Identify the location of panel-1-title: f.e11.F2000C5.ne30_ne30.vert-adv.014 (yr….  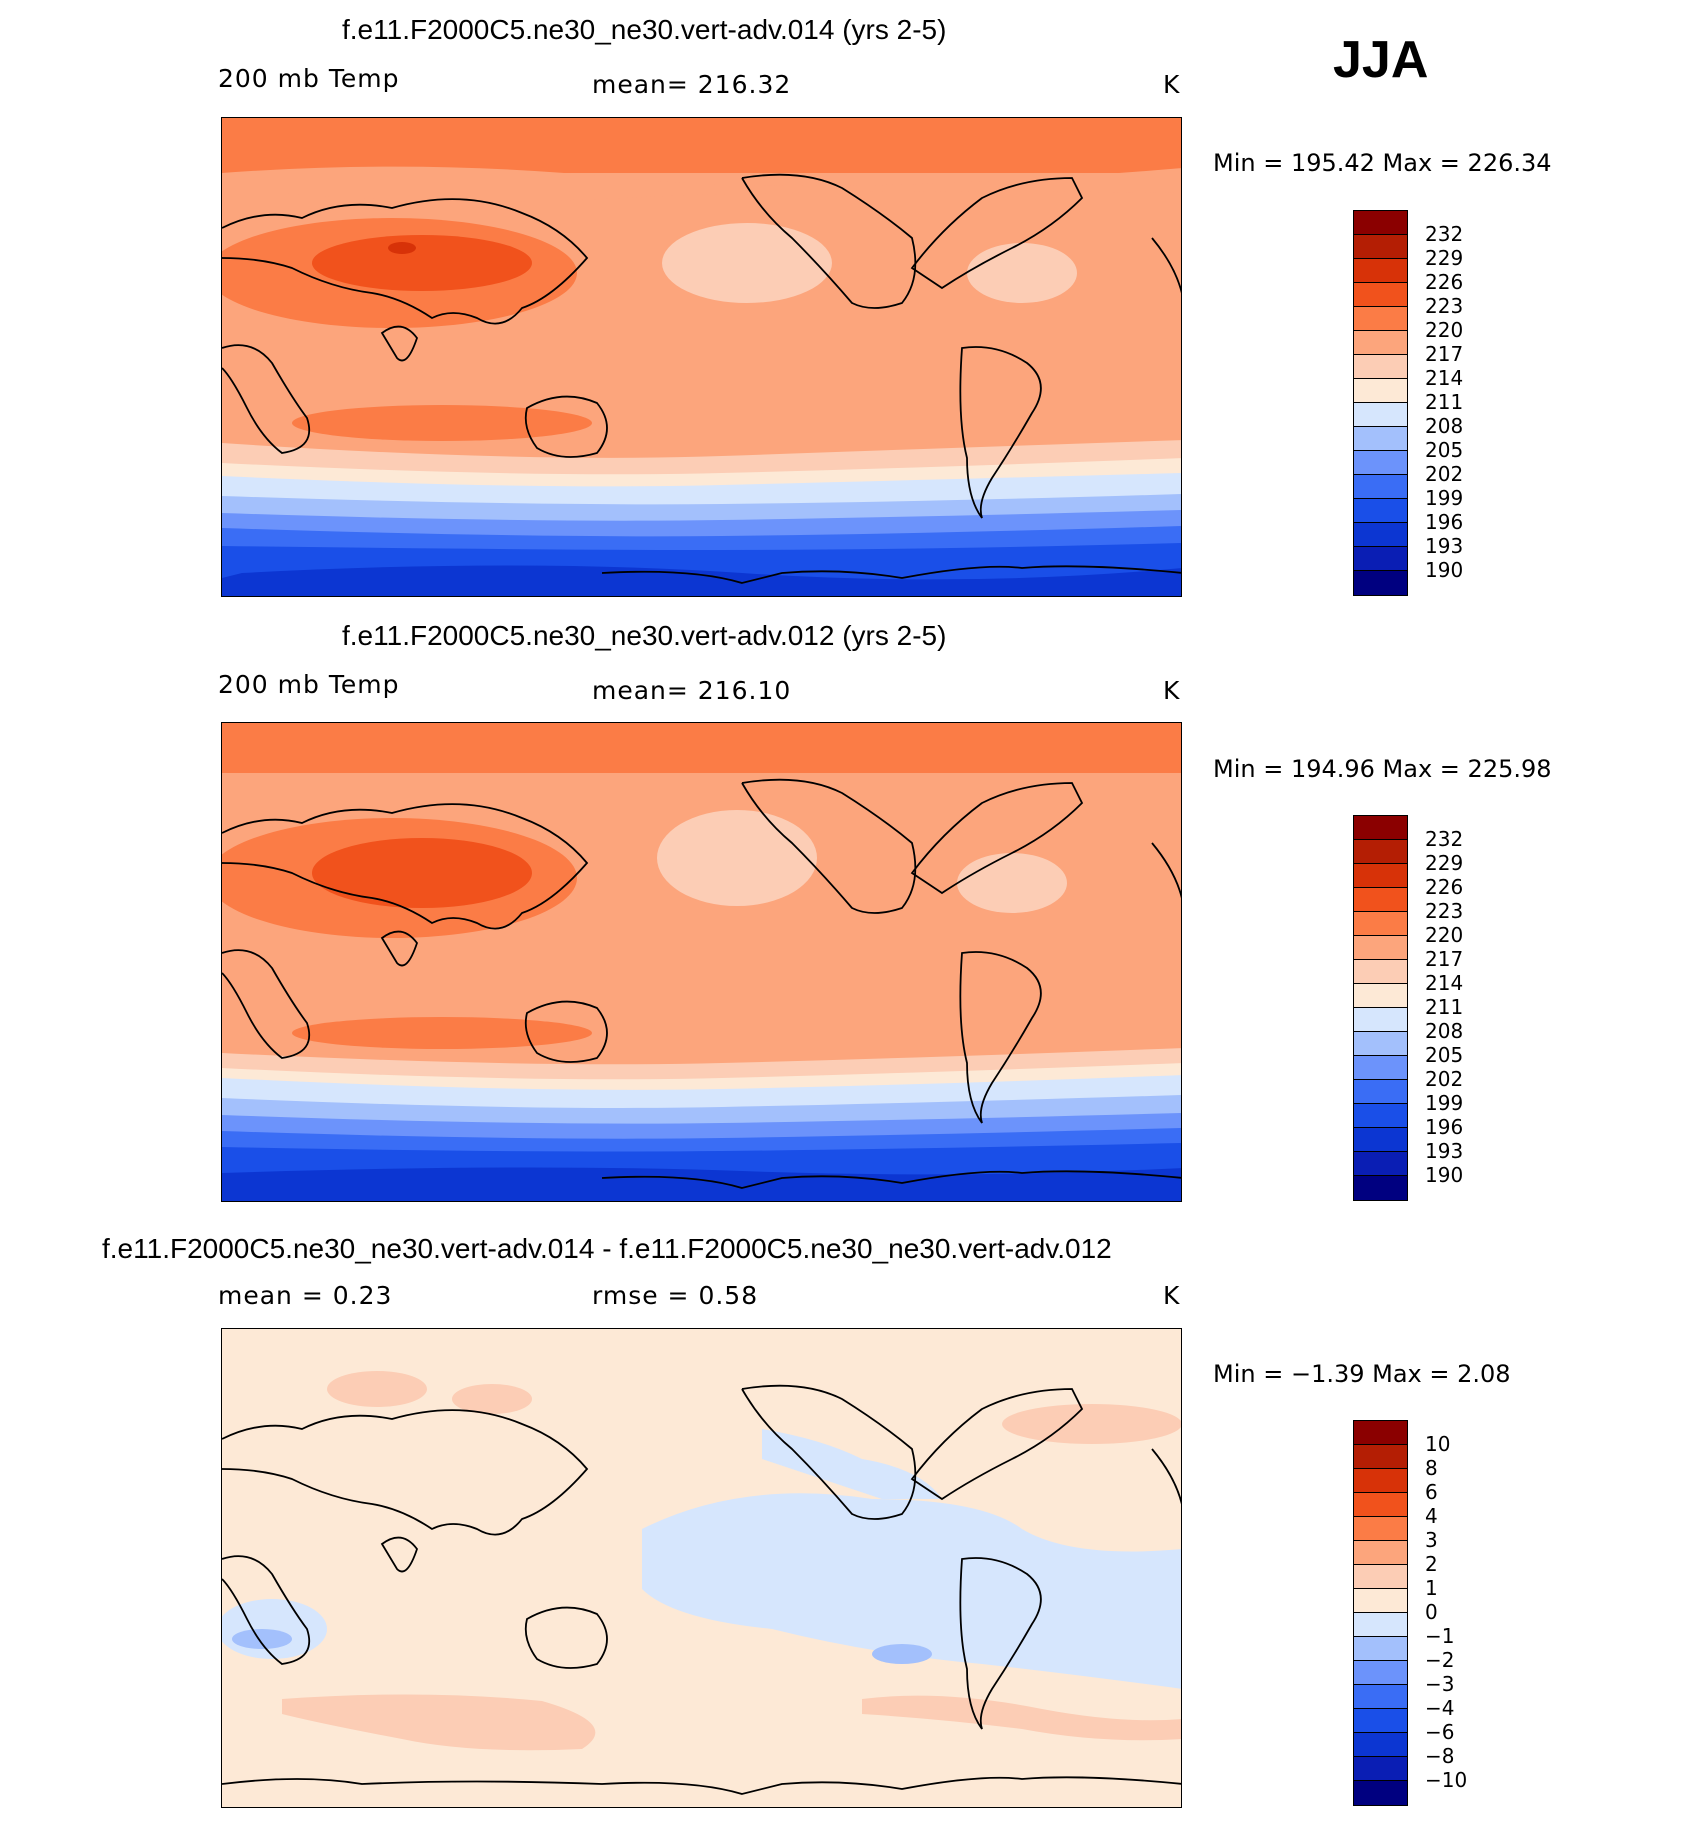
(644, 29).